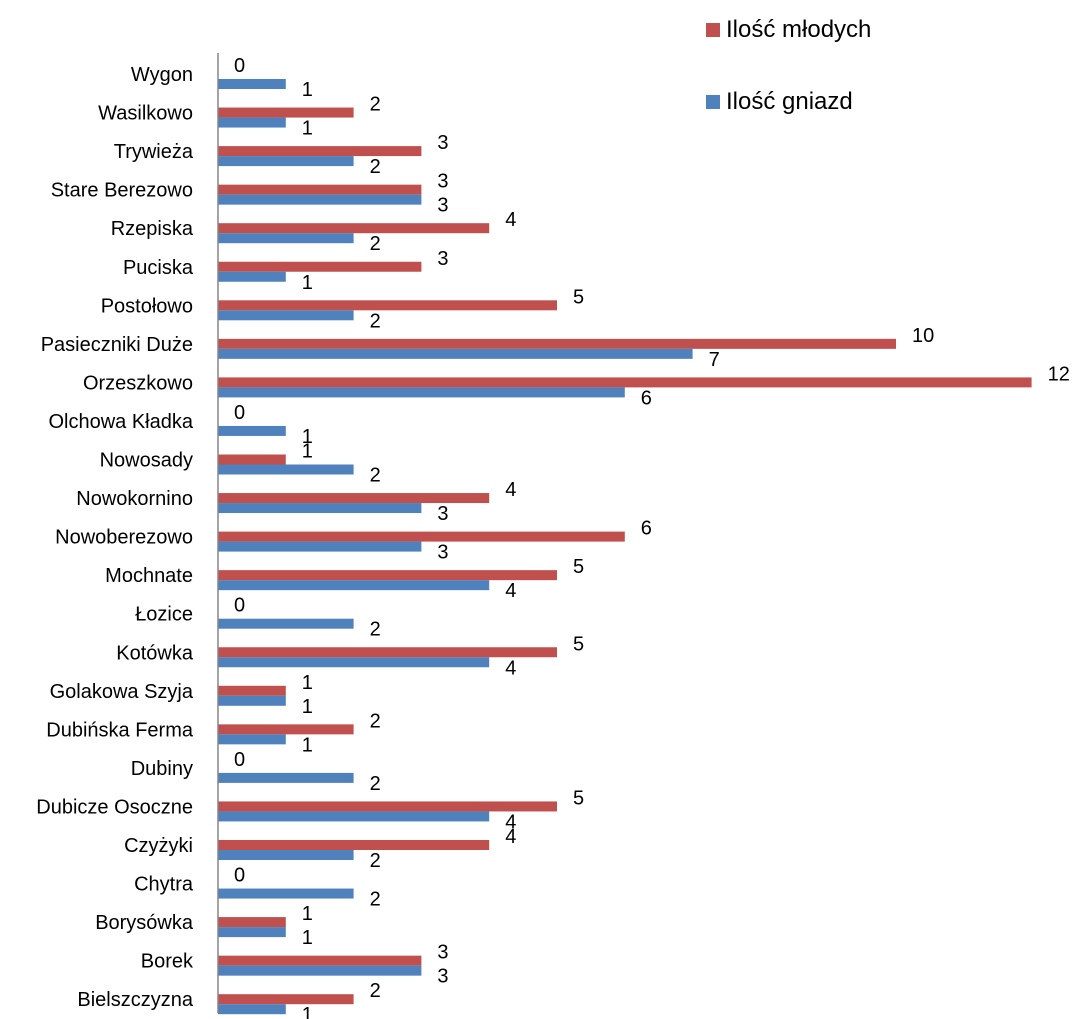  What do you see at coordinates (375, 476) in the screenshot?
I see `data-label-gniazd-nowosady: 2` at bounding box center [375, 476].